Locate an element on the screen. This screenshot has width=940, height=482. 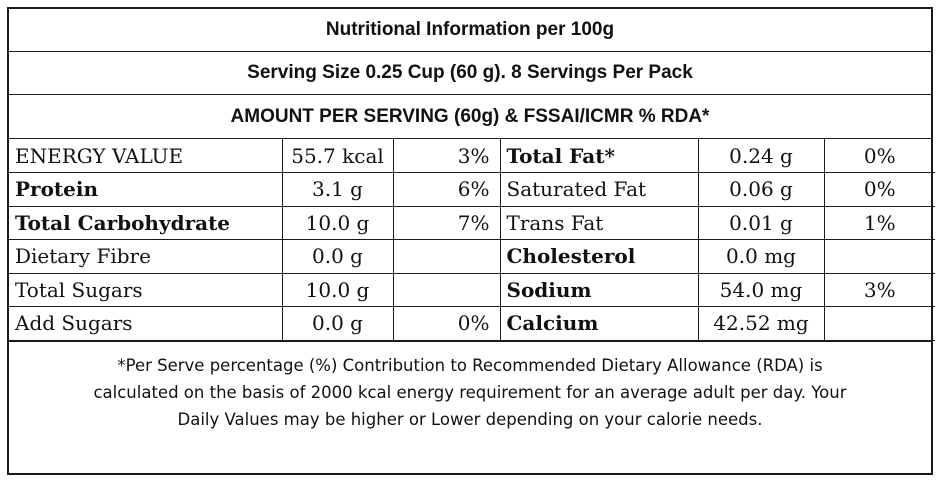
nutrient-amount: 0.24 g is located at coordinates (761, 156).